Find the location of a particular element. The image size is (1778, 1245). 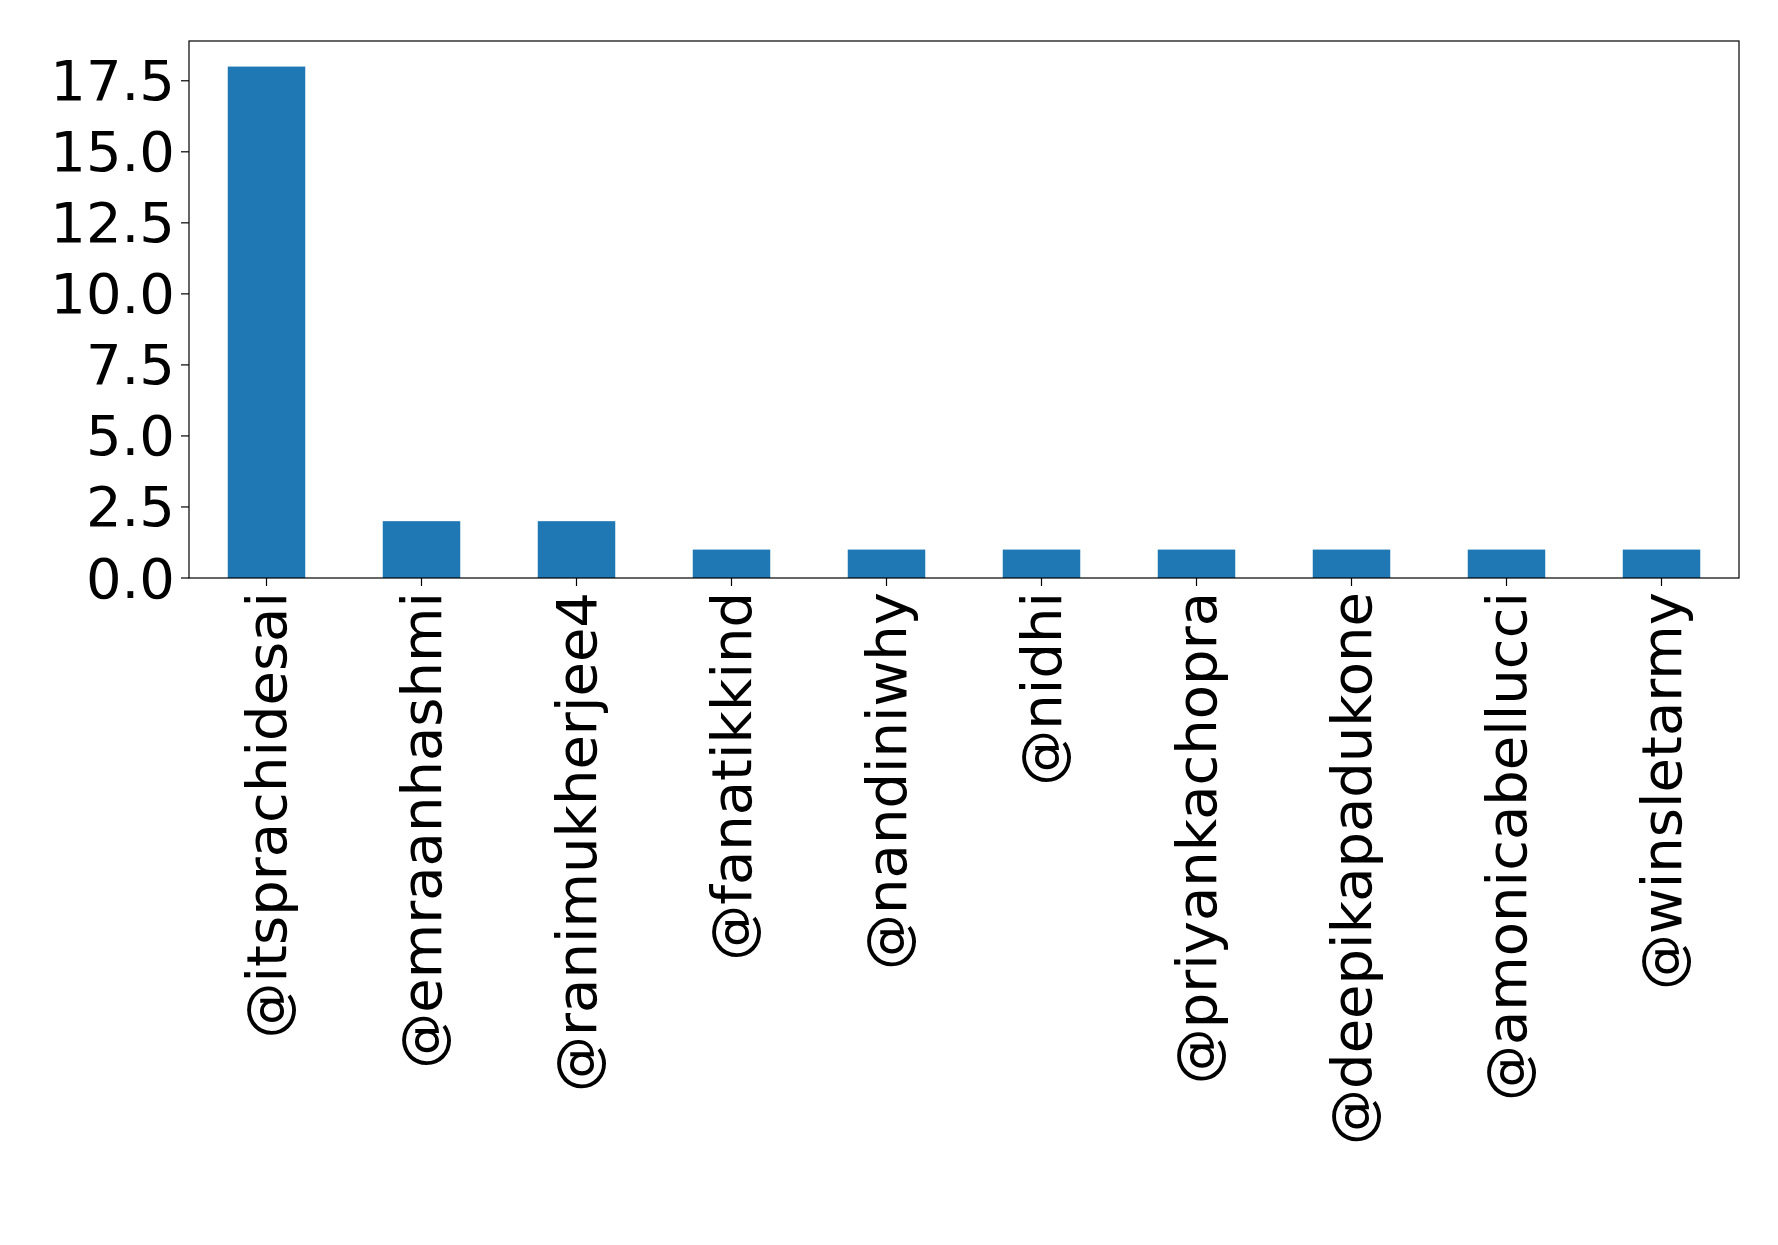

y-tick-label: 2.5 is located at coordinates (130, 507).